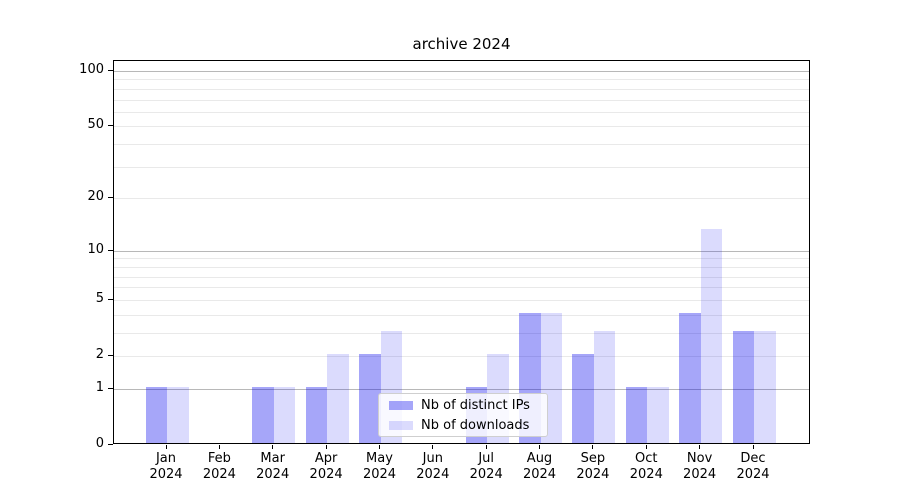  What do you see at coordinates (636, 414) in the screenshot?
I see `bar-distinct-ips-oct` at bounding box center [636, 414].